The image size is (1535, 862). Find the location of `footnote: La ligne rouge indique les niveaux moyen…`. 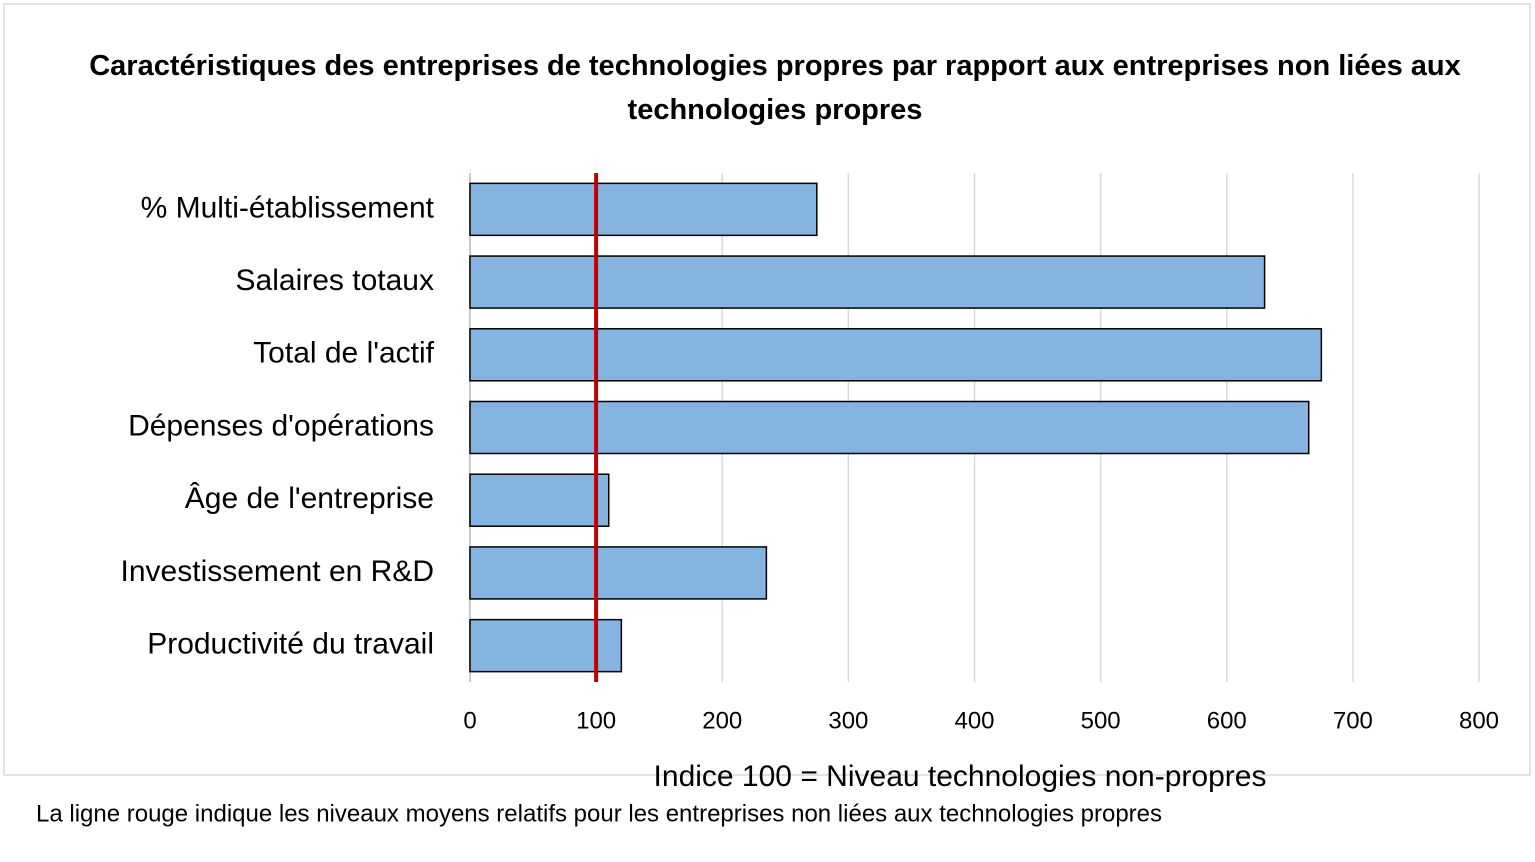

footnote: La ligne rouge indique les niveaux moyen… is located at coordinates (599, 813).